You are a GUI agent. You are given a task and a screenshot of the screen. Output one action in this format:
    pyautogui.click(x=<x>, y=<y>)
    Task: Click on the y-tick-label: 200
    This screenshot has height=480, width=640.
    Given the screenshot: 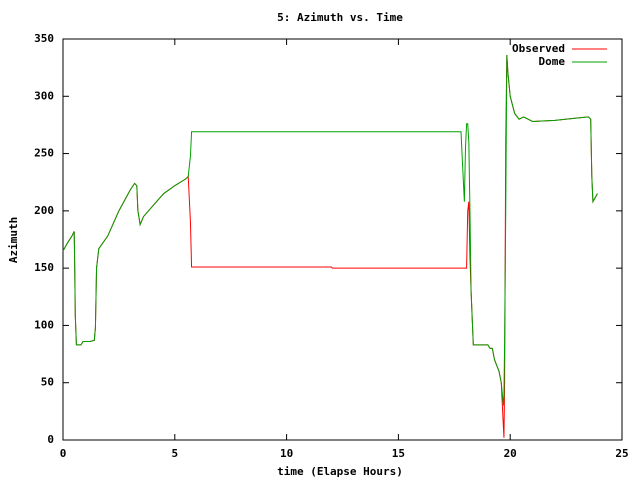 What is the action you would take?
    pyautogui.click(x=44, y=210)
    